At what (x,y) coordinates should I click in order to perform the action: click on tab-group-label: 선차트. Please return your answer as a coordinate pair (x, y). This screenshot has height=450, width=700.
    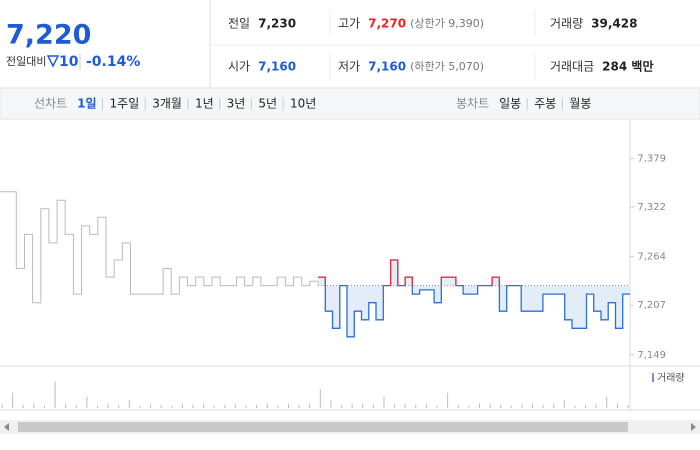
    Looking at the image, I should click on (50, 104).